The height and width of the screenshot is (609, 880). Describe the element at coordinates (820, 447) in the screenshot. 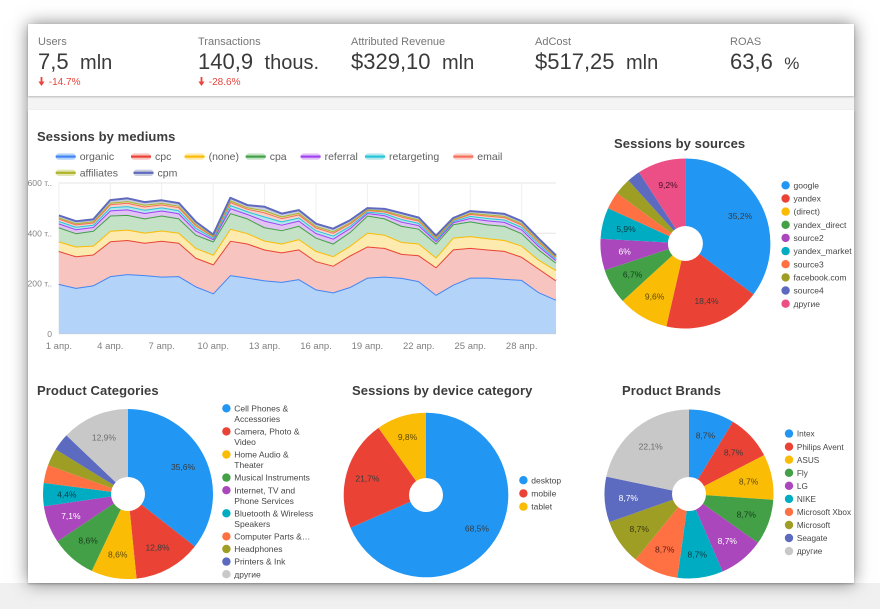

I see `svg-text: Philips Avent` at that location.